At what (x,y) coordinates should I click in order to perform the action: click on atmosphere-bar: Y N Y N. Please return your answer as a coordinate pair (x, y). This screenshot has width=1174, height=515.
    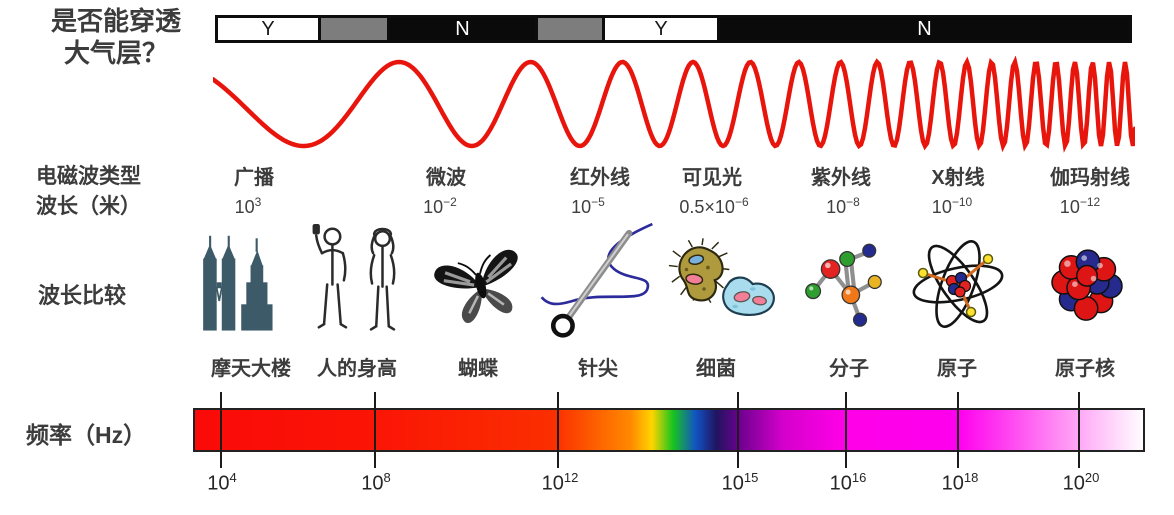
    Looking at the image, I should click on (673, 29).